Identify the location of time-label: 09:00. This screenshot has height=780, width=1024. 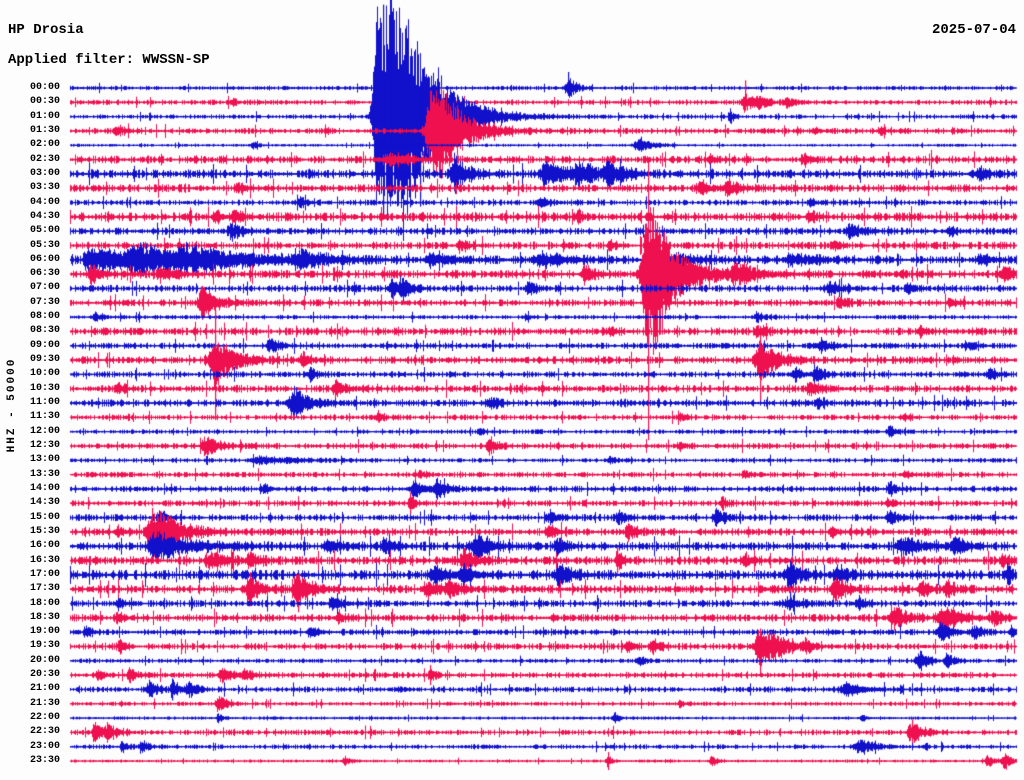
(44, 345).